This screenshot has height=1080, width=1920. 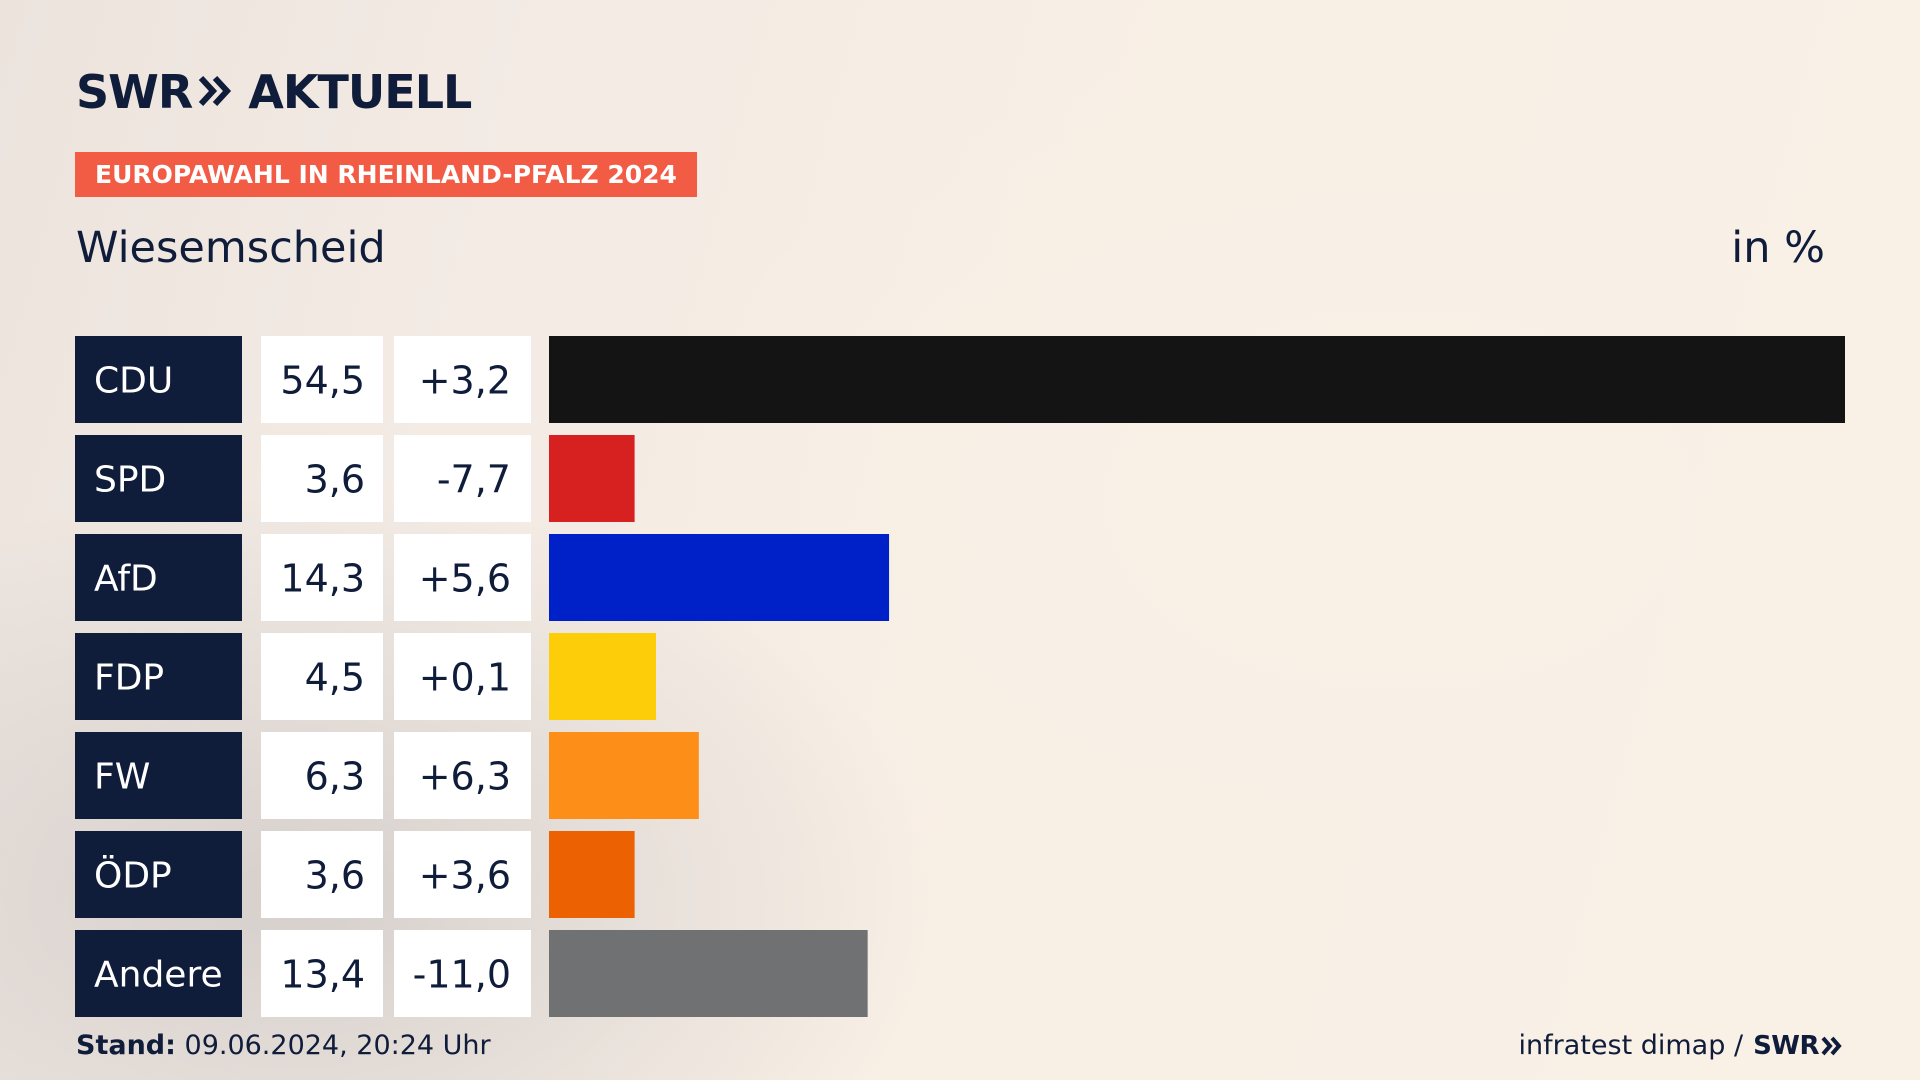 What do you see at coordinates (133, 876) in the screenshot?
I see `party-name-label: ÖDP` at bounding box center [133, 876].